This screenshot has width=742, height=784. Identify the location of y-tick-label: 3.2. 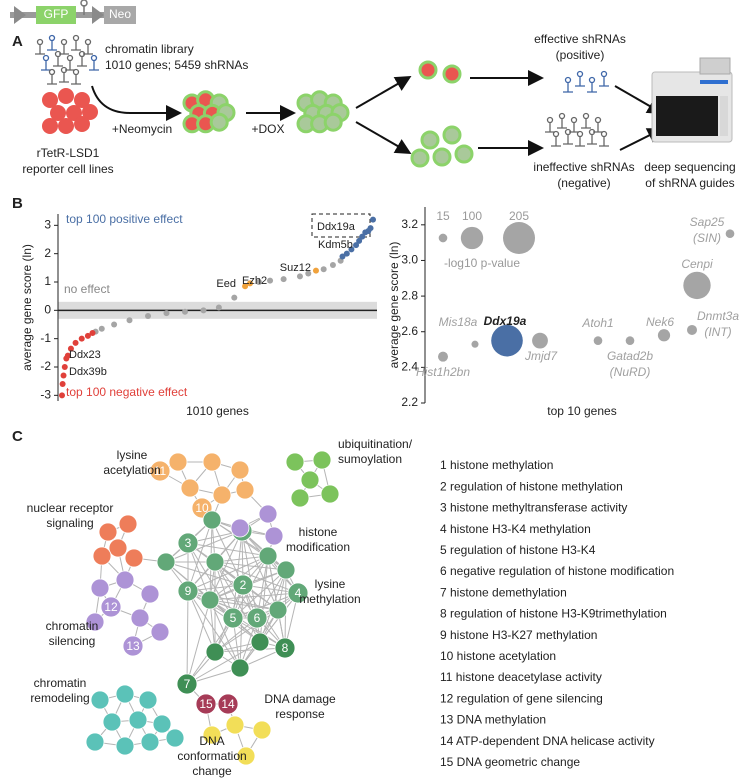
(409, 224).